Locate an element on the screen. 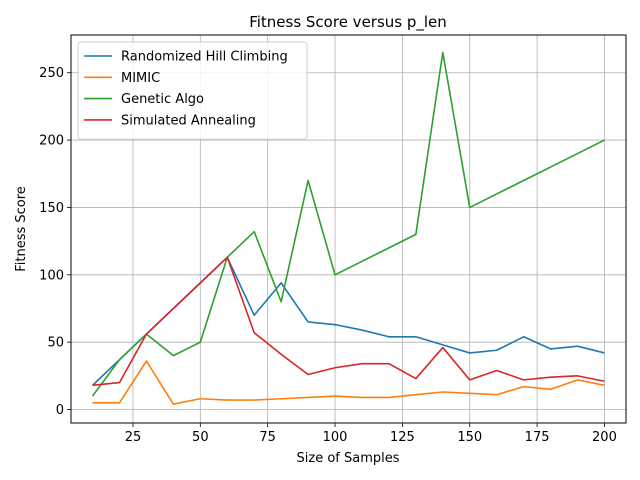  y-tick-label: 150 is located at coordinates (51, 208).